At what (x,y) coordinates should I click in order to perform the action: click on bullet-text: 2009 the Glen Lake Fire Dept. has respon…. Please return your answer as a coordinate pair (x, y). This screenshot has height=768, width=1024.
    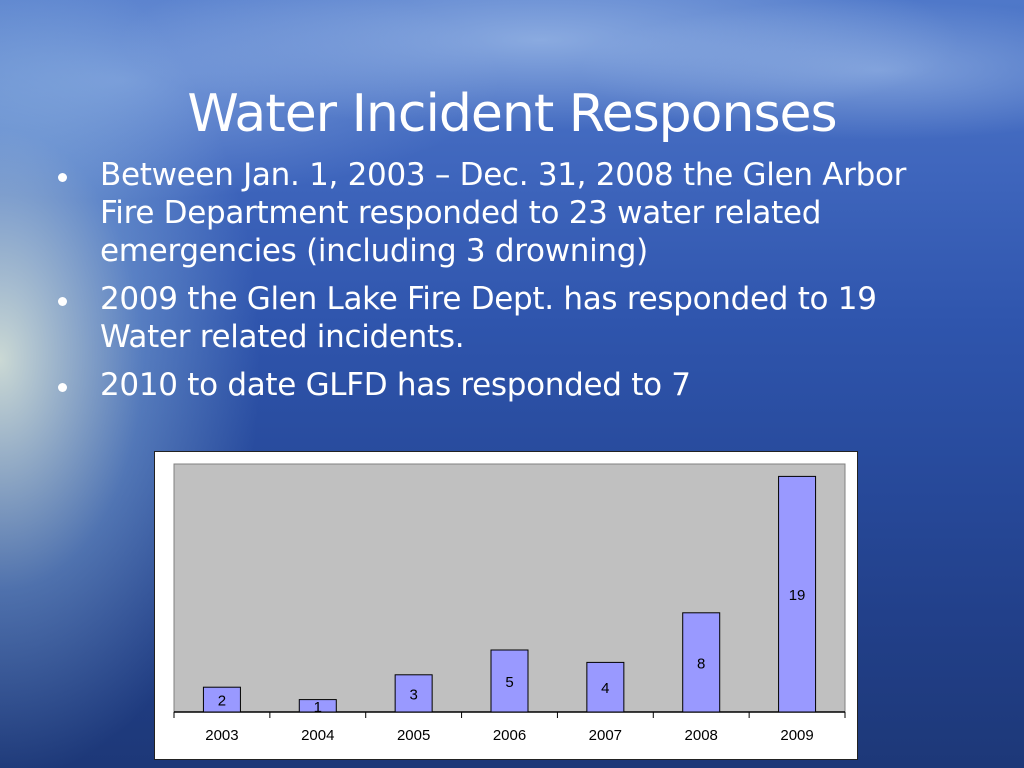
    Looking at the image, I should click on (488, 318).